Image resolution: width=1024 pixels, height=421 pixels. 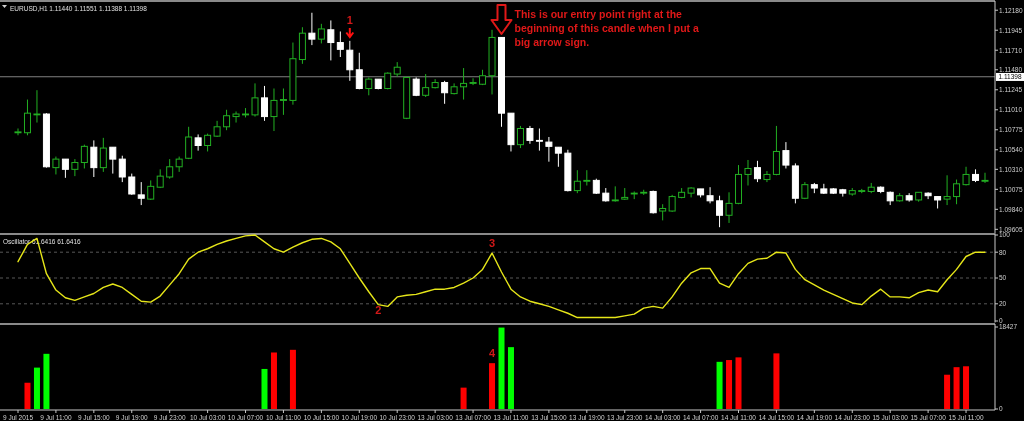 I want to click on annotation: 1, so click(x=349, y=20).